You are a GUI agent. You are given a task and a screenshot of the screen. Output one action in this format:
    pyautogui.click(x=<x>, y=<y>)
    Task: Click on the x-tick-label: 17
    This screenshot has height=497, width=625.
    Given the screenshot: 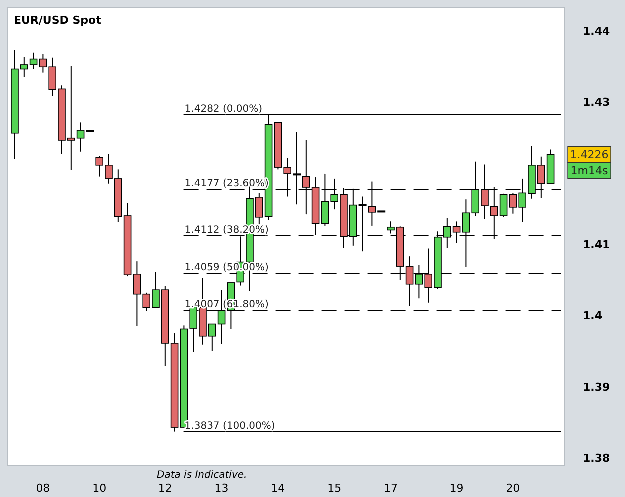 What is the action you would take?
    pyautogui.click(x=391, y=488)
    